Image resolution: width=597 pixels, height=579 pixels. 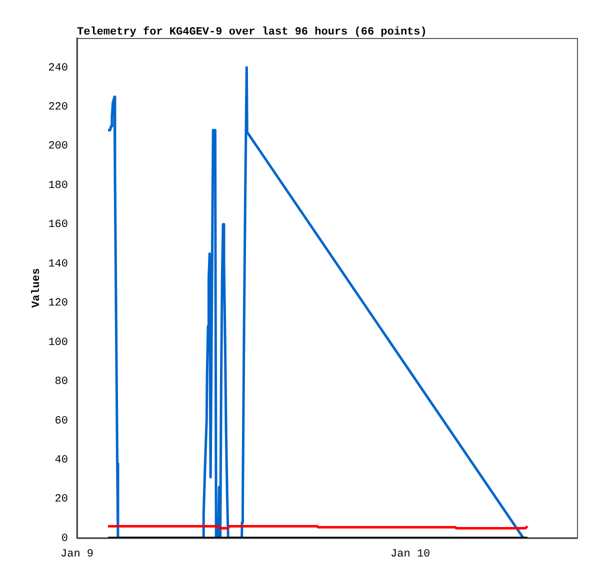 What do you see at coordinates (58, 342) in the screenshot?
I see `y-tick-label: 100` at bounding box center [58, 342].